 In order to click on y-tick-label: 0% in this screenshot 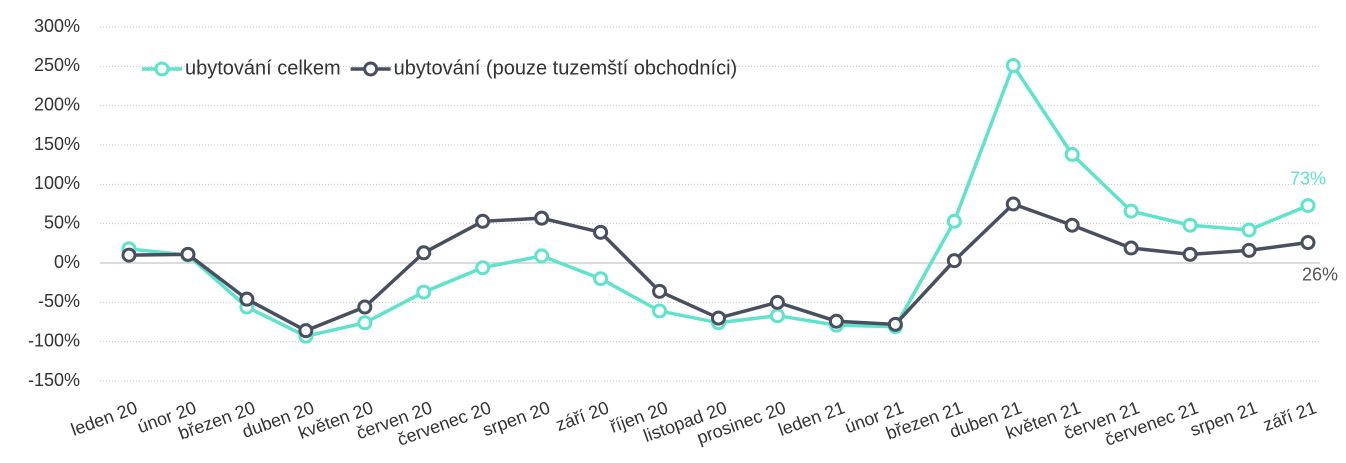, I will do `click(67, 262)`.